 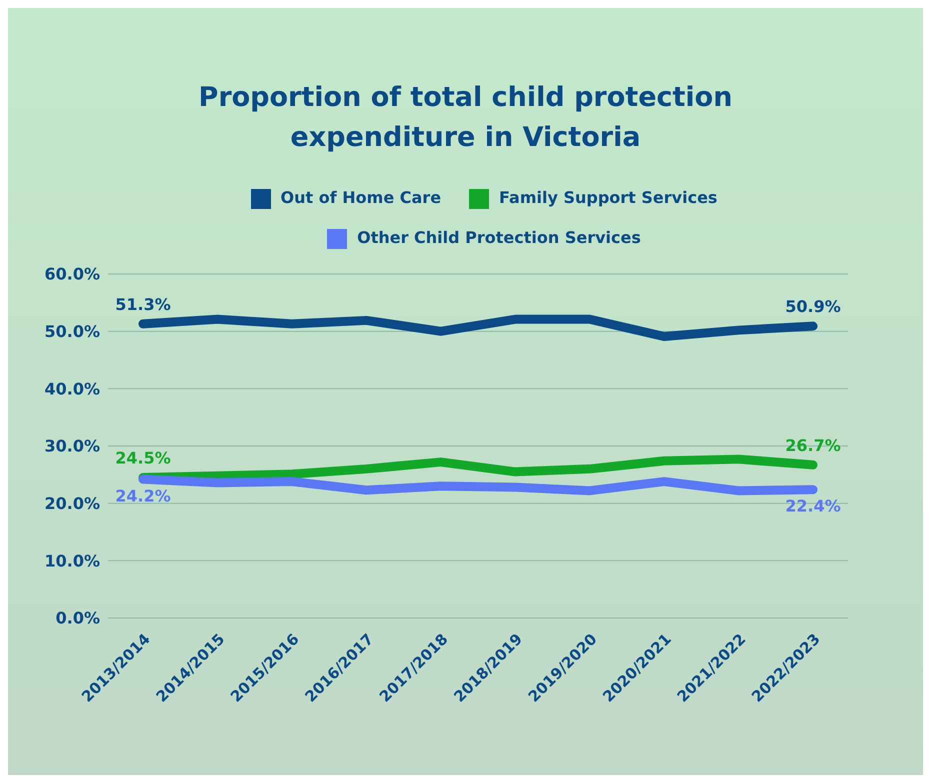 I want to click on y-tick-label: 40.0%, so click(x=72, y=388).